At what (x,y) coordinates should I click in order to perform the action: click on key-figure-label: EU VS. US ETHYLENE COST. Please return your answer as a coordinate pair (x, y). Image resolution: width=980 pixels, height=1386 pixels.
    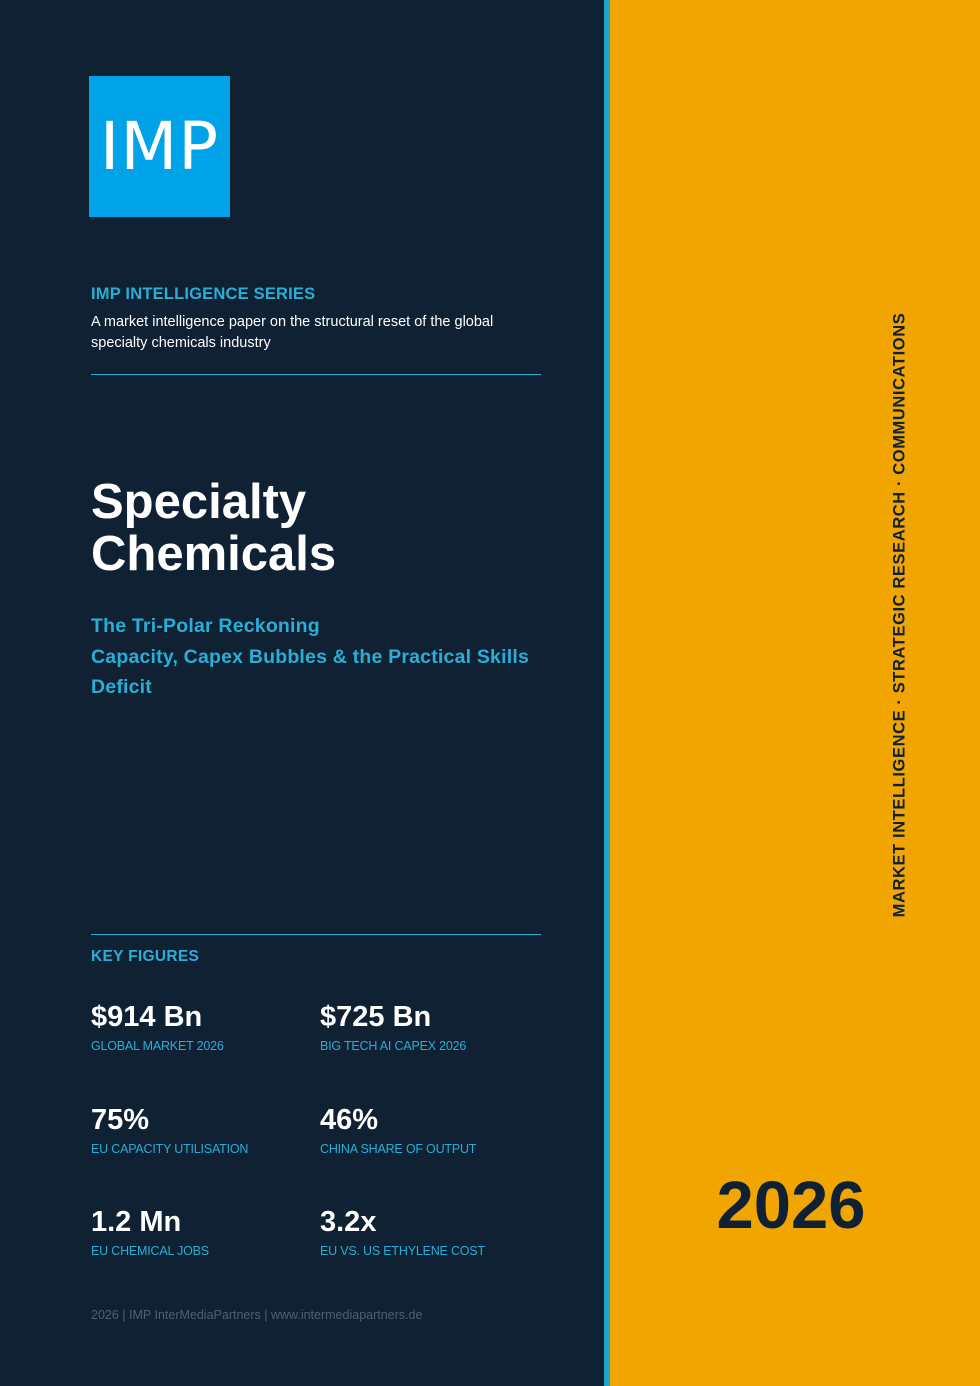
    Looking at the image, I should click on (402, 1251).